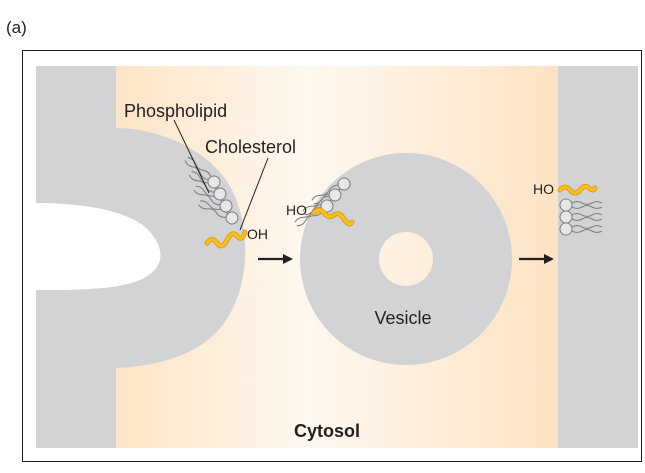 This screenshot has height=473, width=645. What do you see at coordinates (406, 259) in the screenshot?
I see `vesicle` at bounding box center [406, 259].